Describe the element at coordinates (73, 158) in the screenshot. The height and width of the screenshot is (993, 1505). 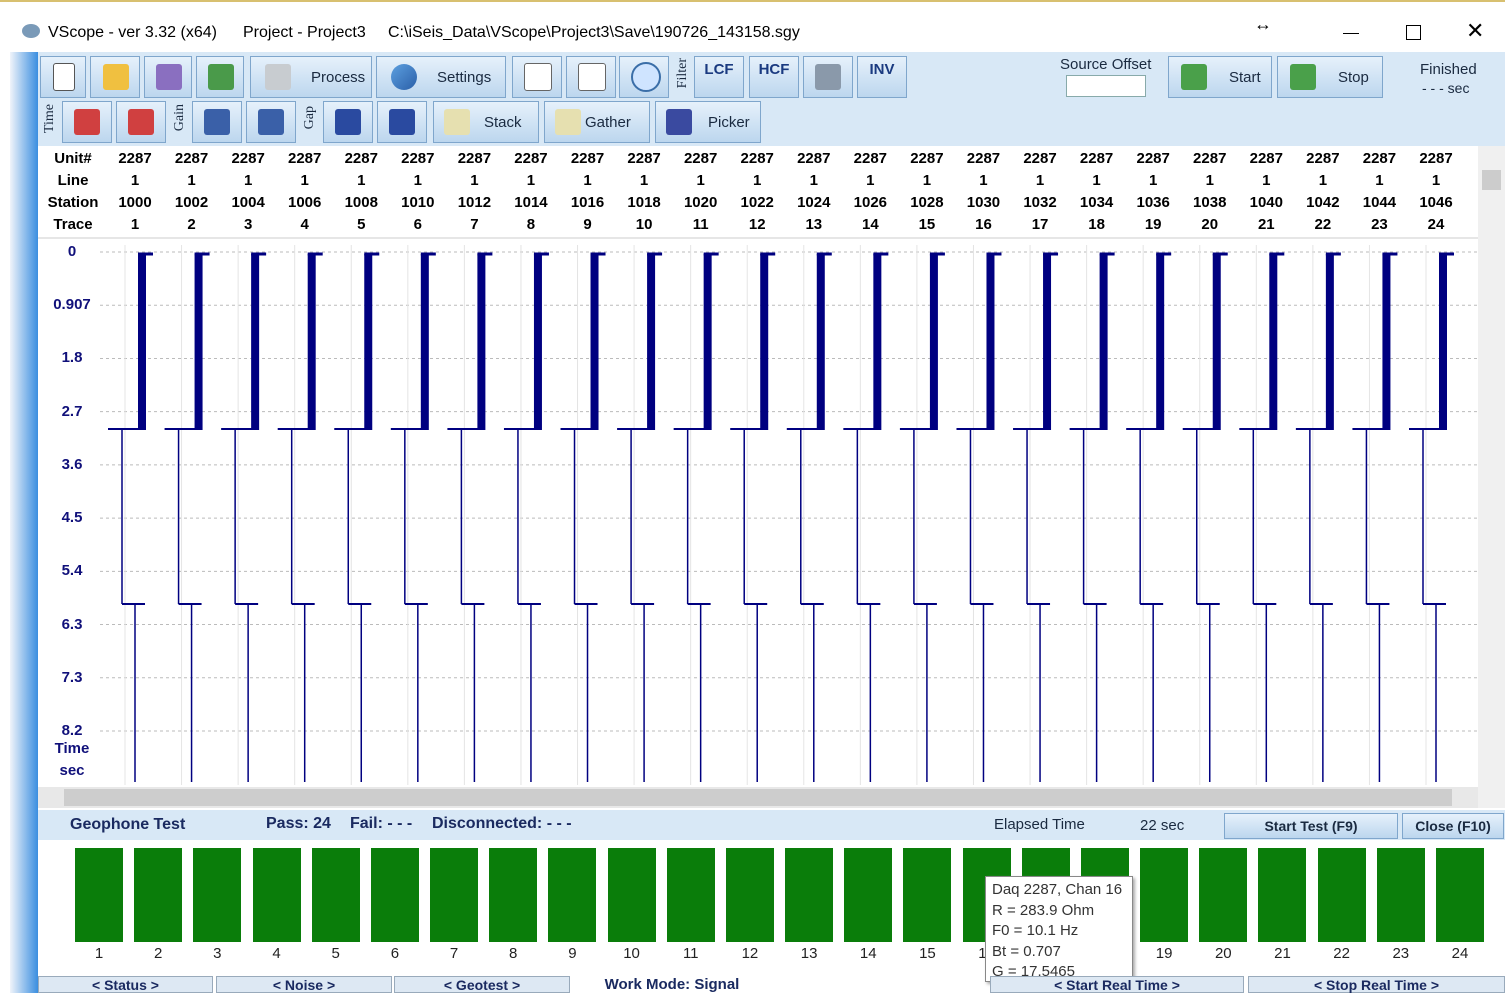
I see `header-label: Unit#` at that location.